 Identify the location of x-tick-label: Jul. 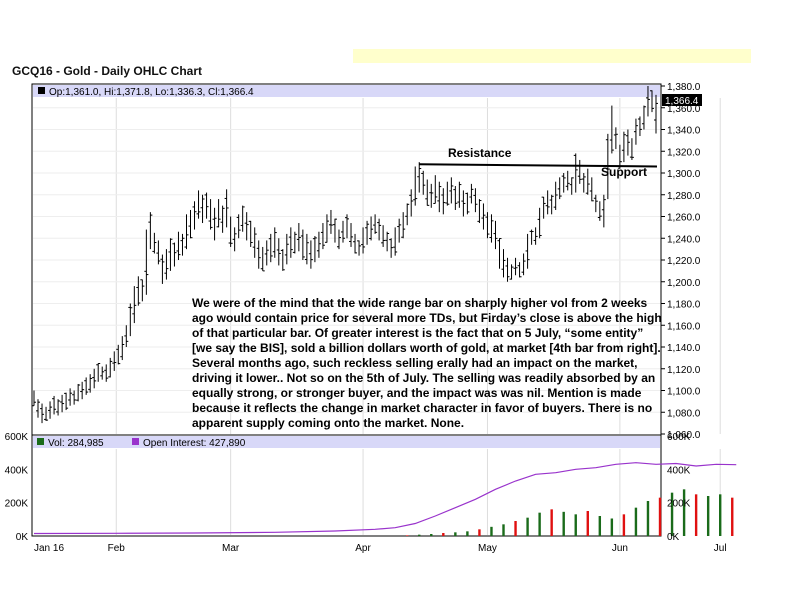
(720, 548).